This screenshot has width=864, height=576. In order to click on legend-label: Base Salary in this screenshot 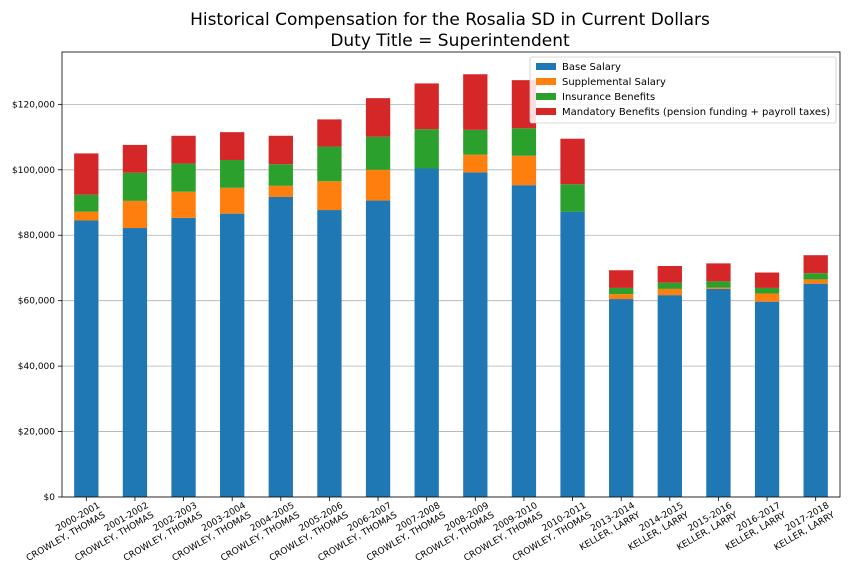, I will do `click(591, 67)`.